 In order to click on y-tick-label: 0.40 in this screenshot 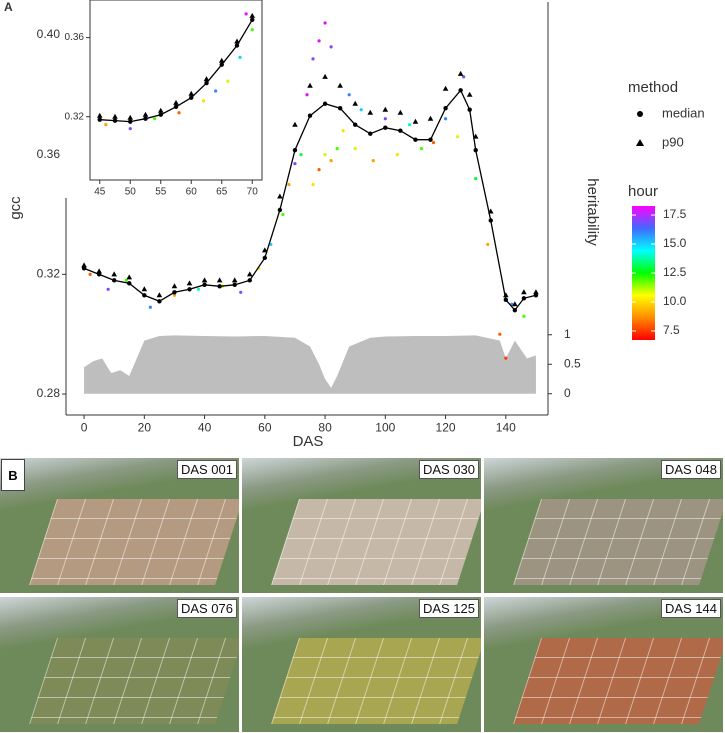, I will do `click(49, 34)`.